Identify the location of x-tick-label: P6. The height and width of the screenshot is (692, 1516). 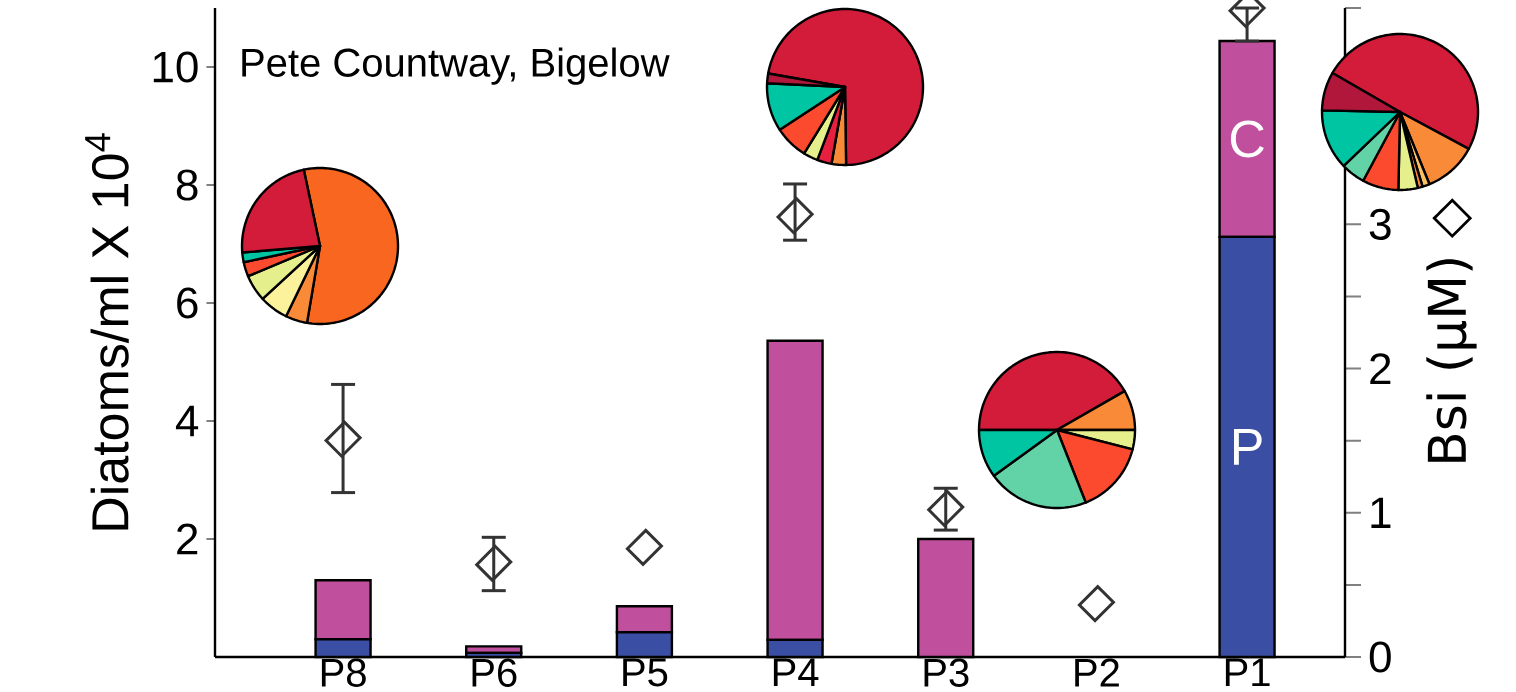
(494, 672).